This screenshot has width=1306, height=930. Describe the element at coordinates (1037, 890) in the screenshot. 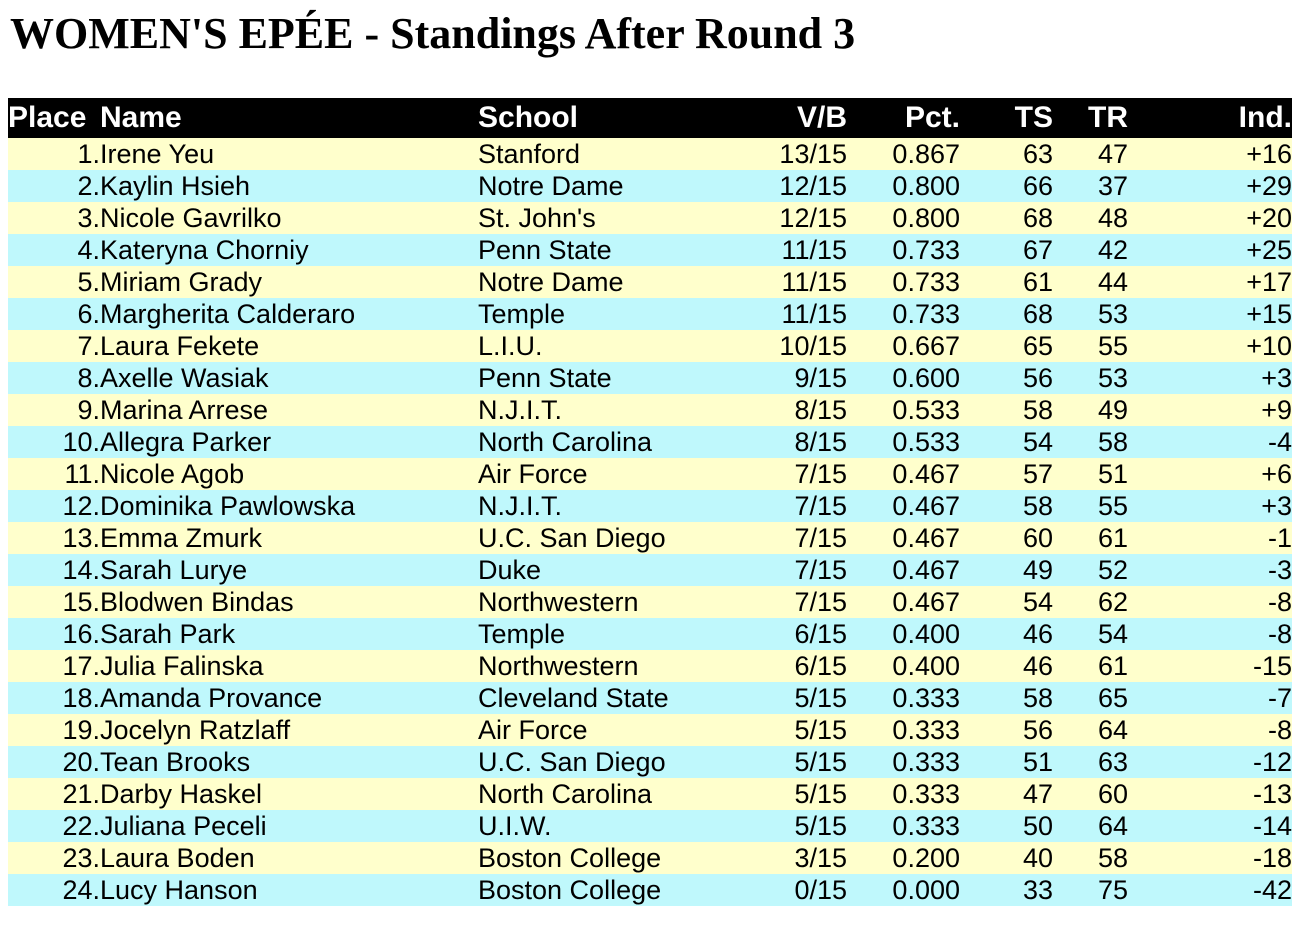

I see `cell-ts: 33` at that location.